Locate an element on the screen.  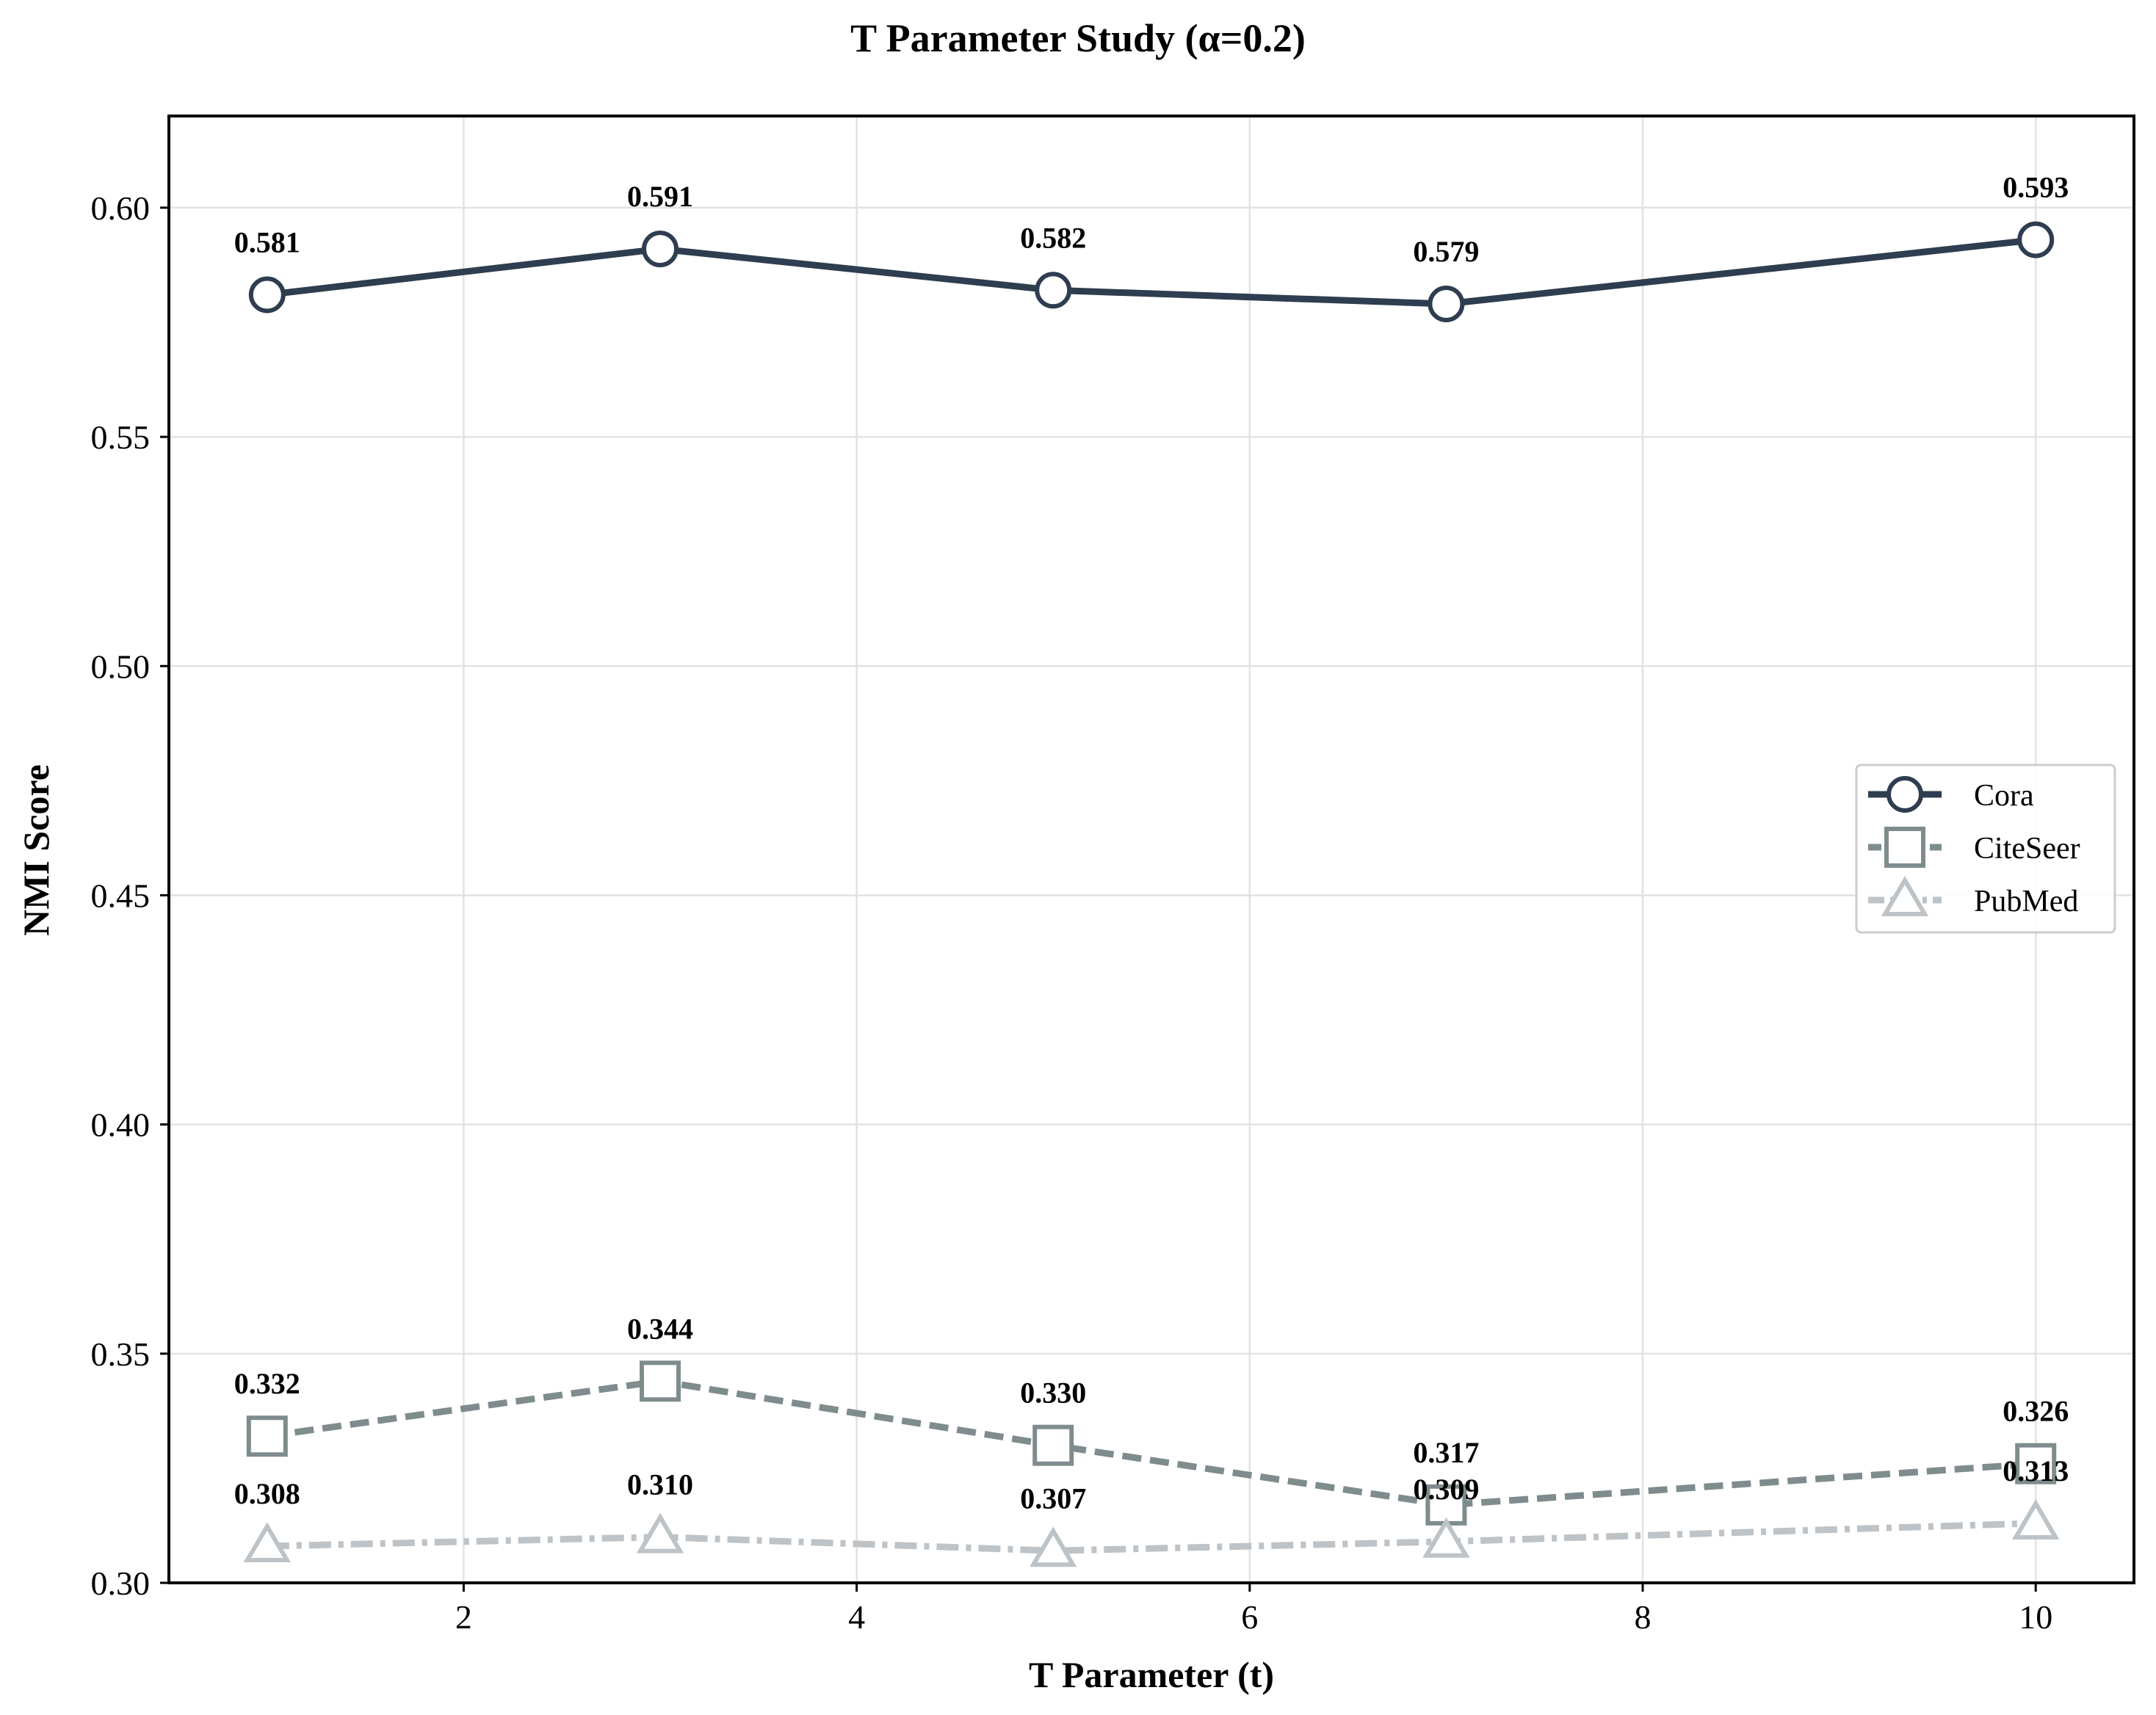
data-label: 0.344 is located at coordinates (660, 1328).